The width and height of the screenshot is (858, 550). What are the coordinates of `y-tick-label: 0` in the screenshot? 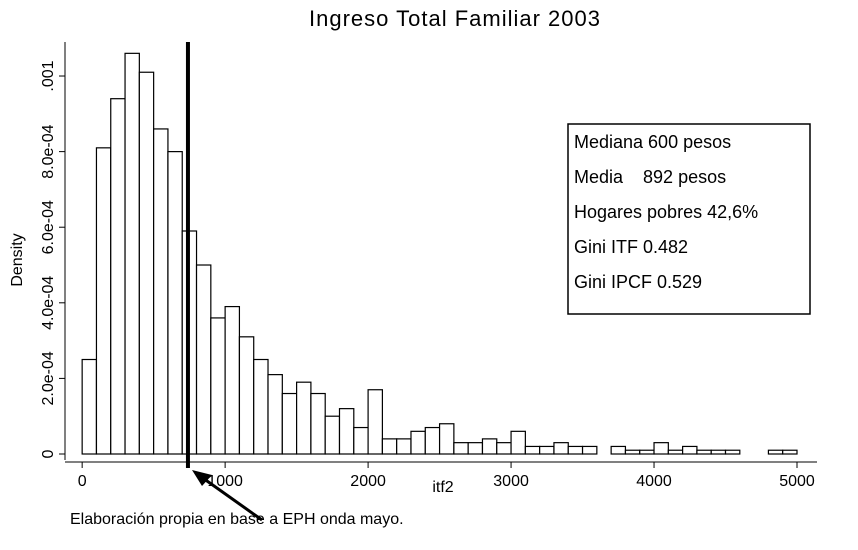 It's located at (48, 453).